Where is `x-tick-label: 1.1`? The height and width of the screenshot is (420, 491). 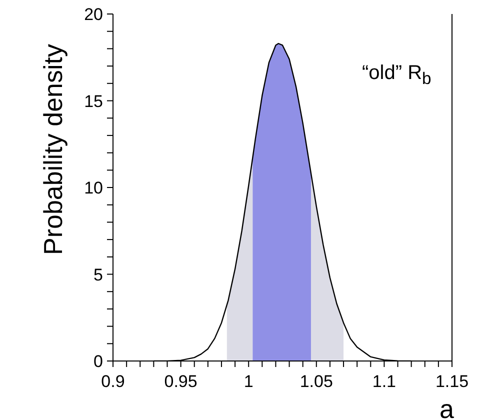
x-tick-label: 1.1 is located at coordinates (384, 382).